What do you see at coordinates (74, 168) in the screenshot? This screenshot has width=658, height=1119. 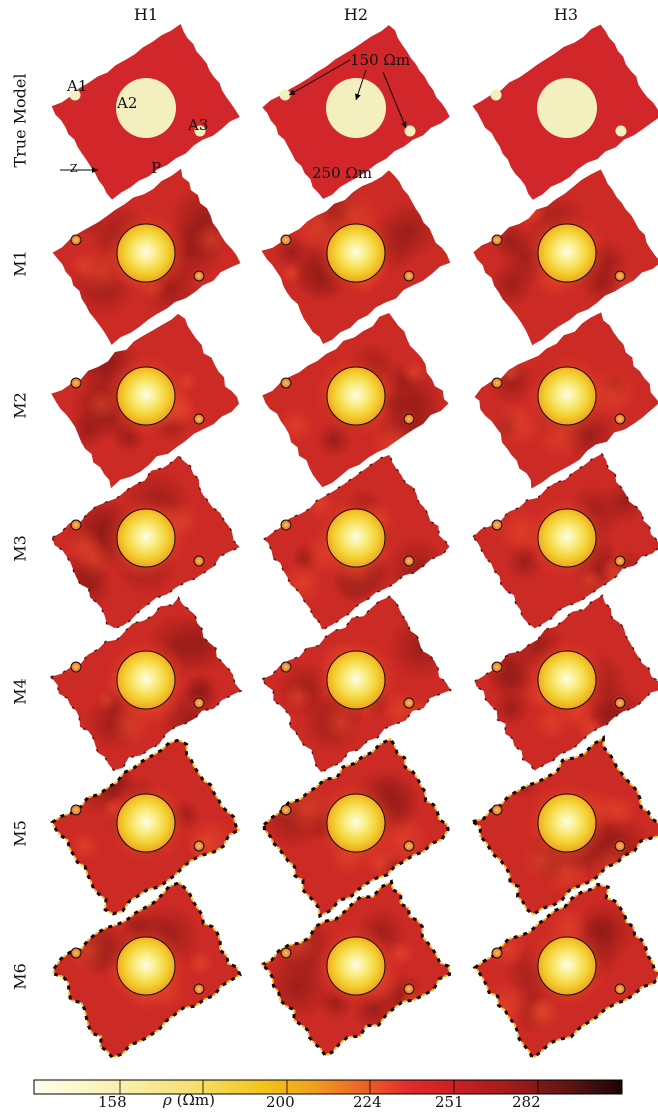 I see `label-z: Z` at bounding box center [74, 168].